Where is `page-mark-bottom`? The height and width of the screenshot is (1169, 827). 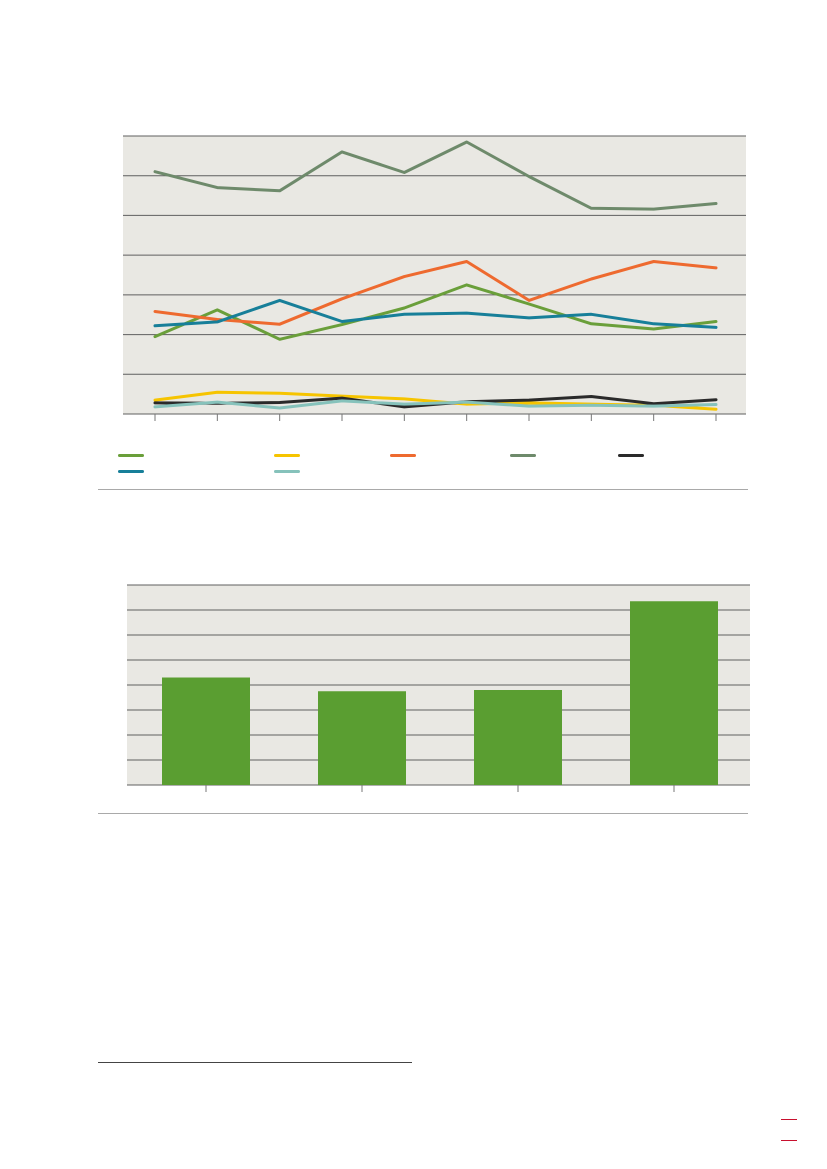
page-mark-bottom is located at coordinates (789, 1140).